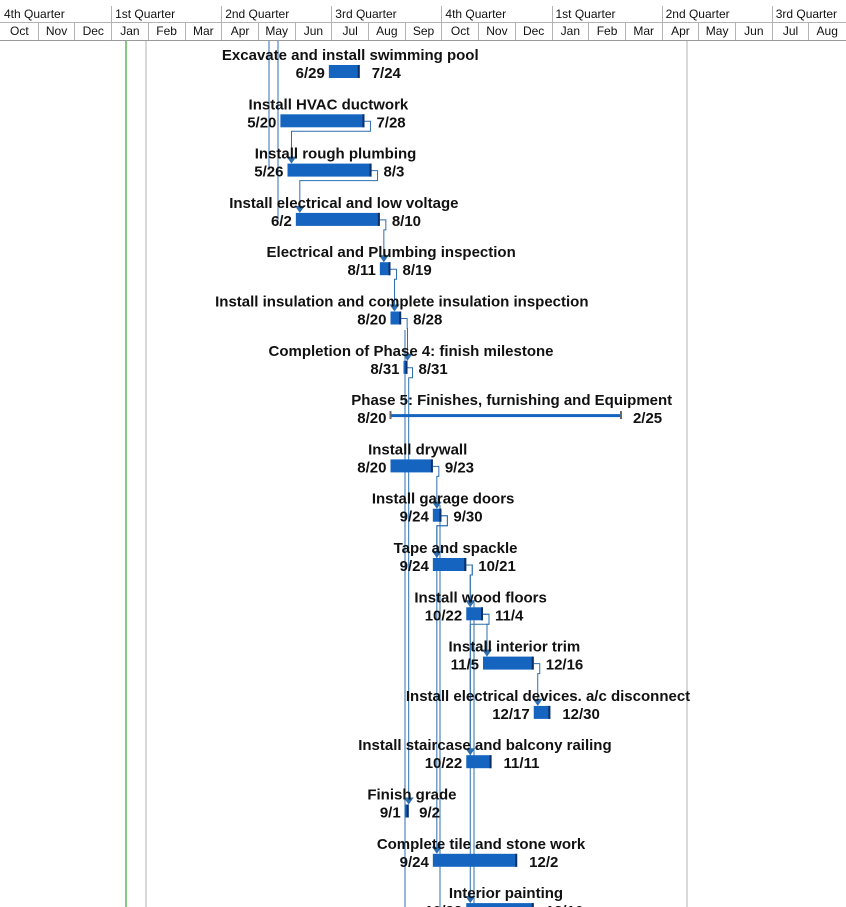 The width and height of the screenshot is (846, 907). I want to click on month-label: Sep, so click(423, 31).